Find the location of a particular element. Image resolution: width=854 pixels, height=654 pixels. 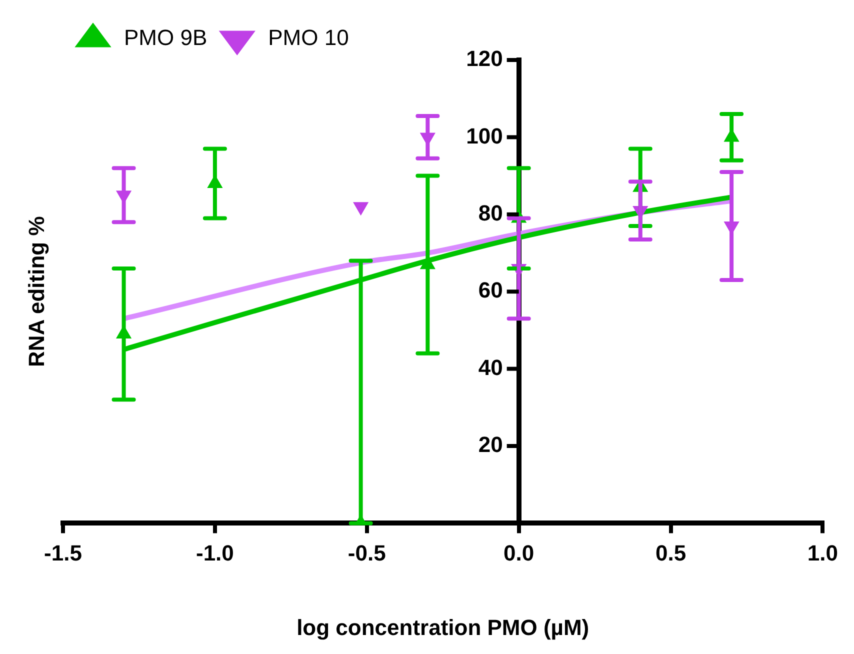

y-tick-label: 20 is located at coordinates (490, 445).